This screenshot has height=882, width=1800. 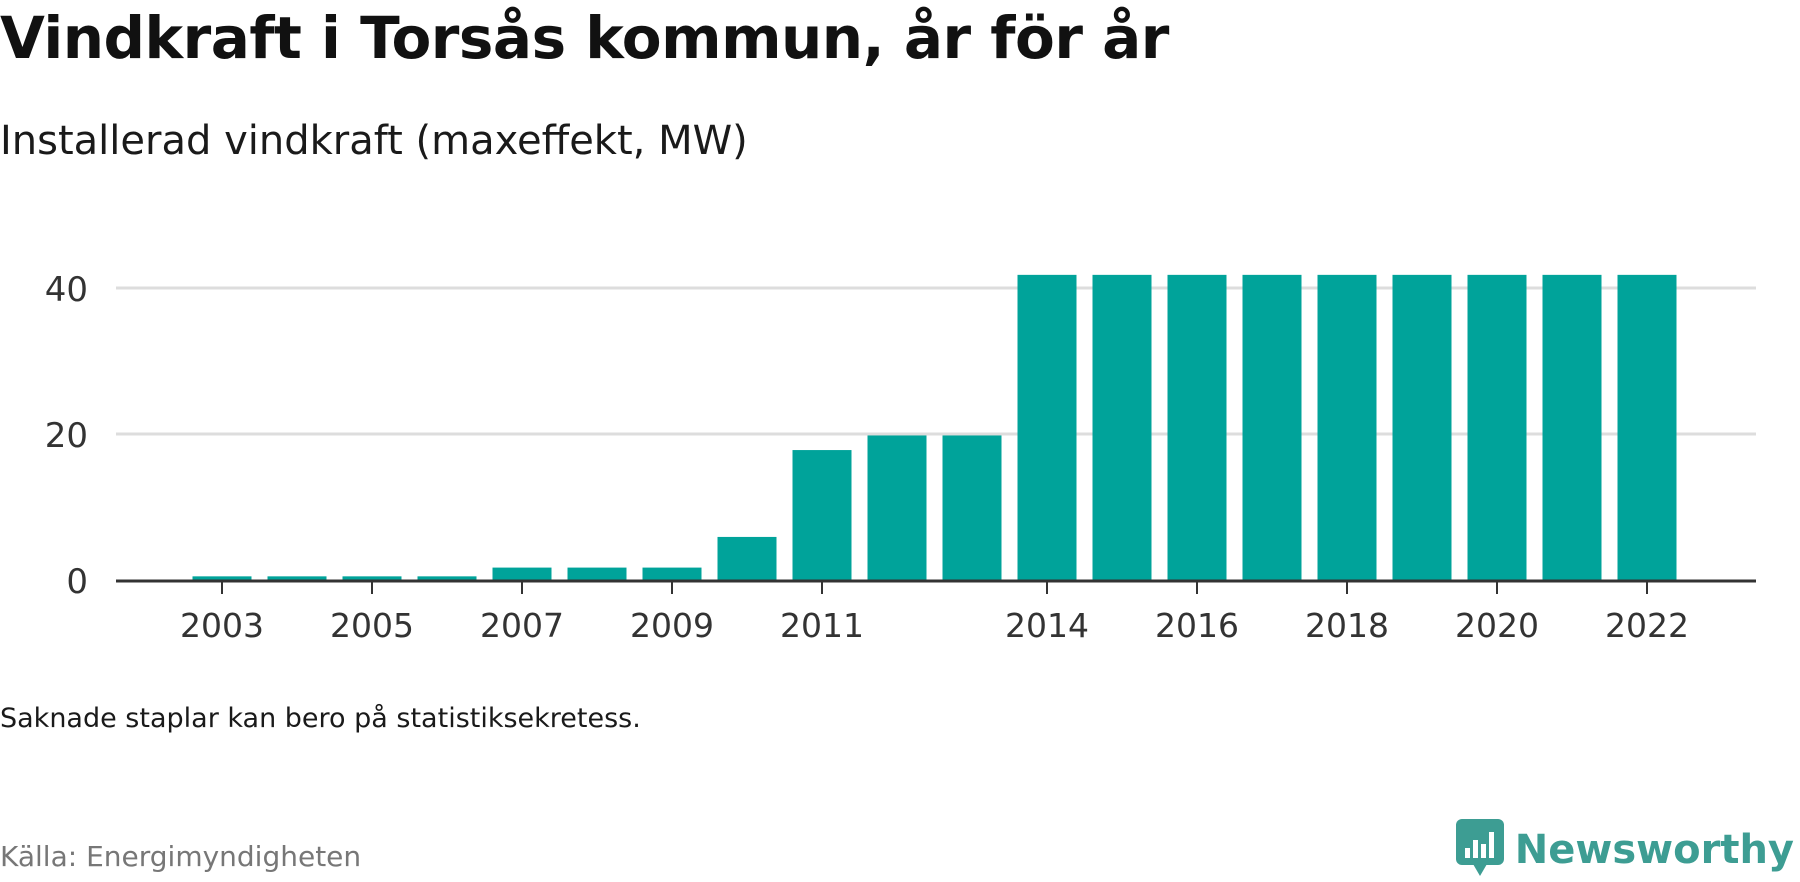 I want to click on bar-2009, so click(x=672, y=573).